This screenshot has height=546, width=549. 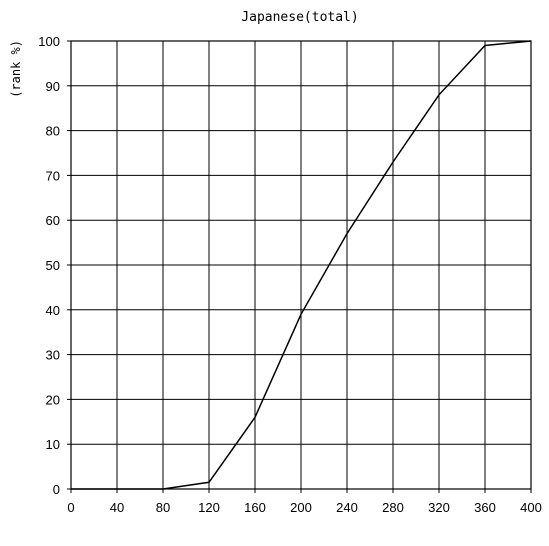 I want to click on y-tick-label: 60, so click(x=53, y=220).